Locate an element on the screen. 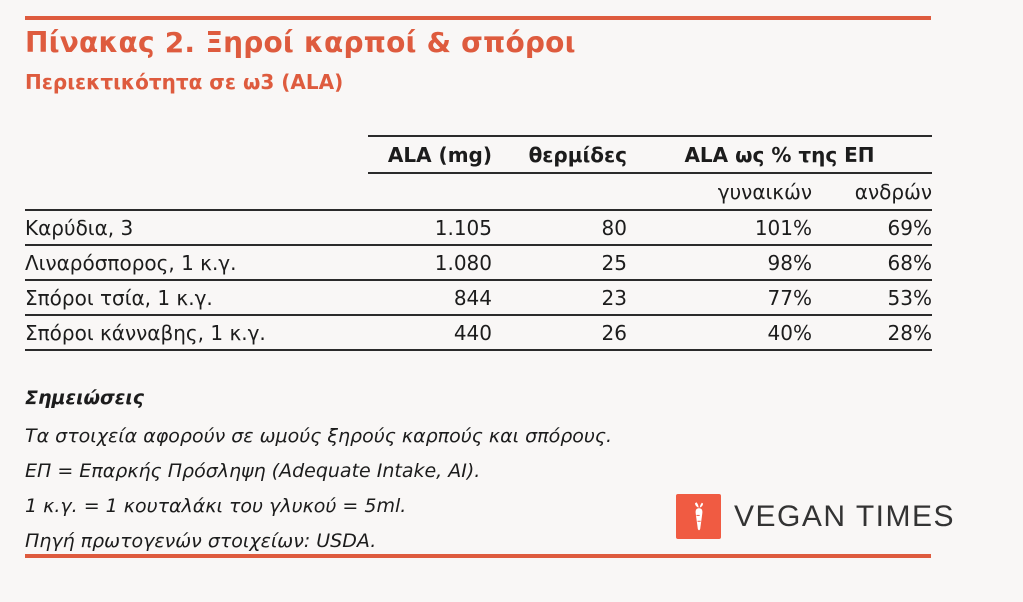  table-row: Καρύδια, 3 1.105 80 101% 69% is located at coordinates (478, 228).